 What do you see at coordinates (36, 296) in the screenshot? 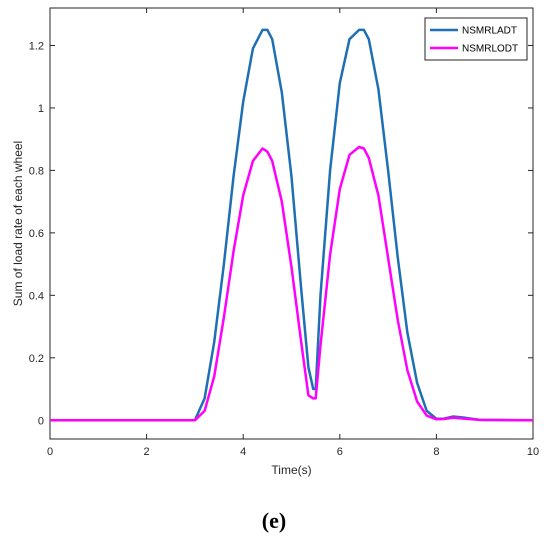
I see `y-tick-label: 0.4` at bounding box center [36, 296].